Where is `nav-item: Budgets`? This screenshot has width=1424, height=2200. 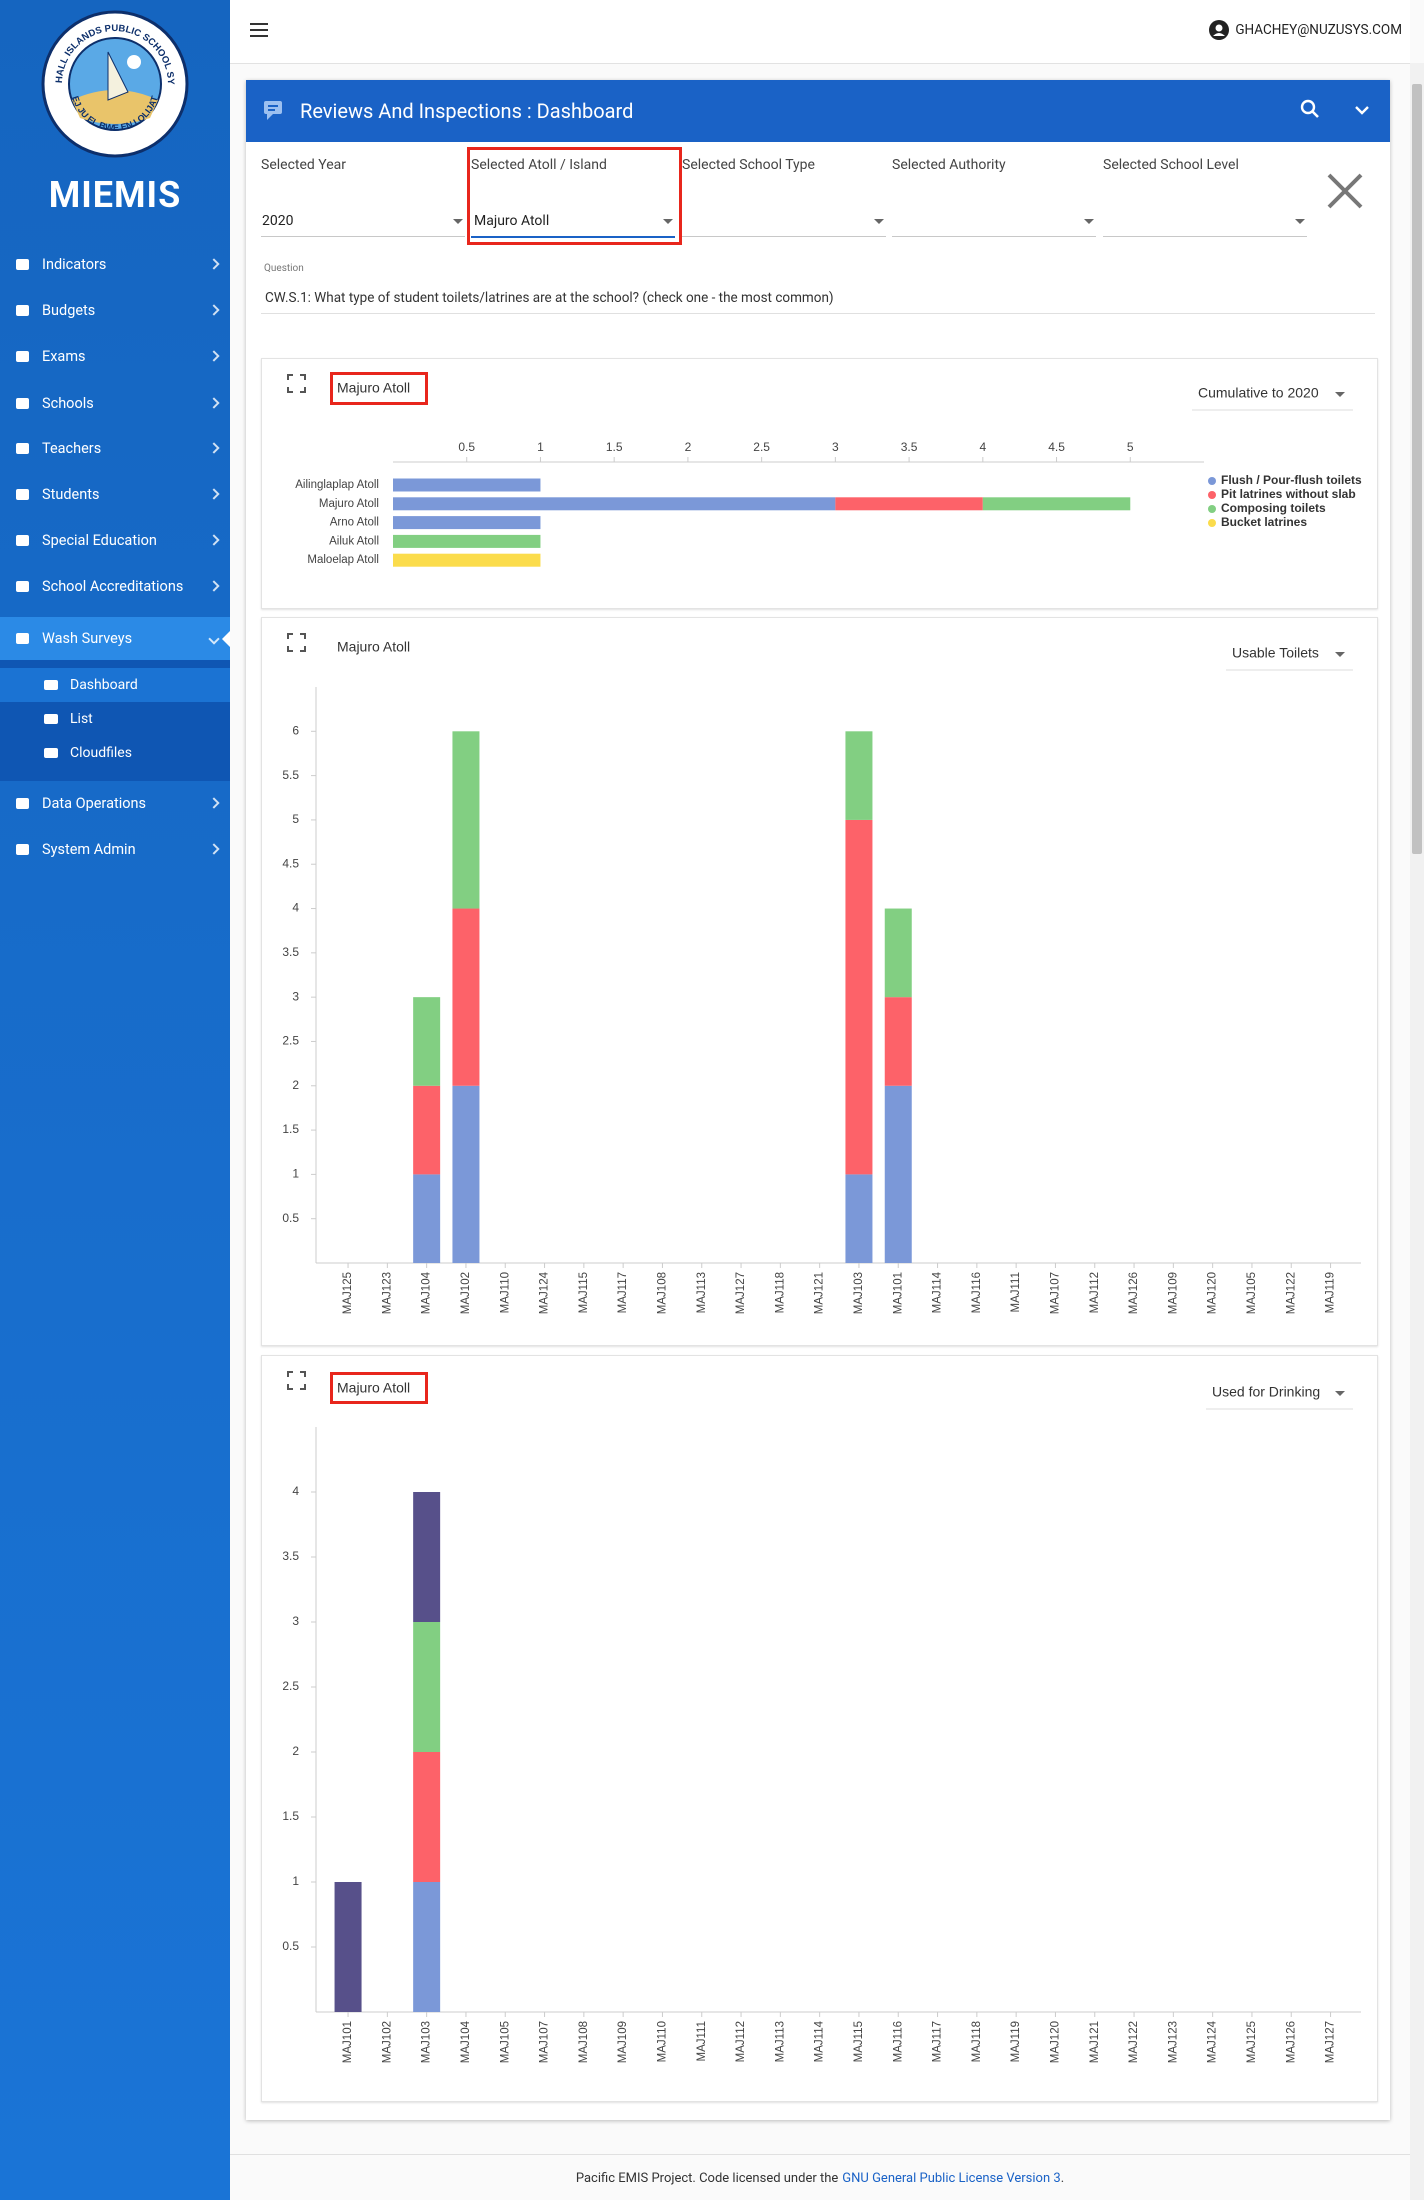 nav-item: Budgets is located at coordinates (115, 310).